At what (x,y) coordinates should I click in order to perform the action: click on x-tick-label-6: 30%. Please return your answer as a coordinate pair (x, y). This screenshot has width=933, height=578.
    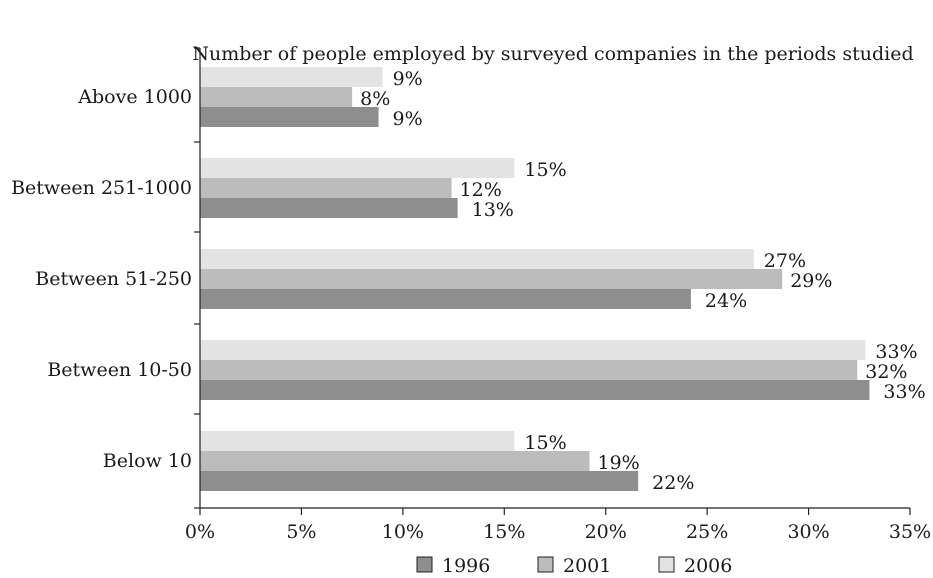
    Looking at the image, I should click on (808, 532).